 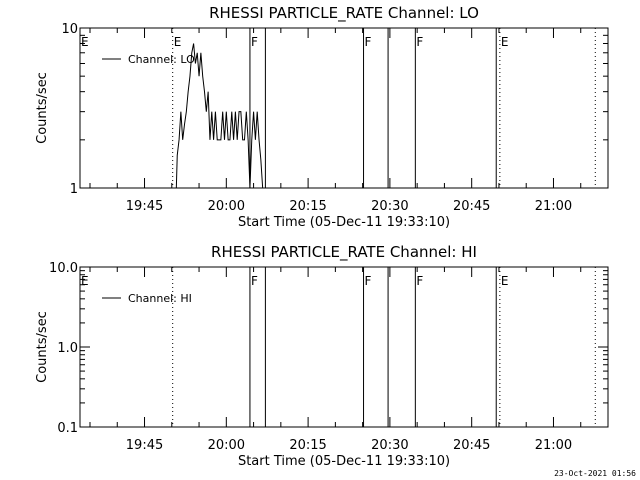 I want to click on y-tick-label: 1, so click(x=74, y=189).